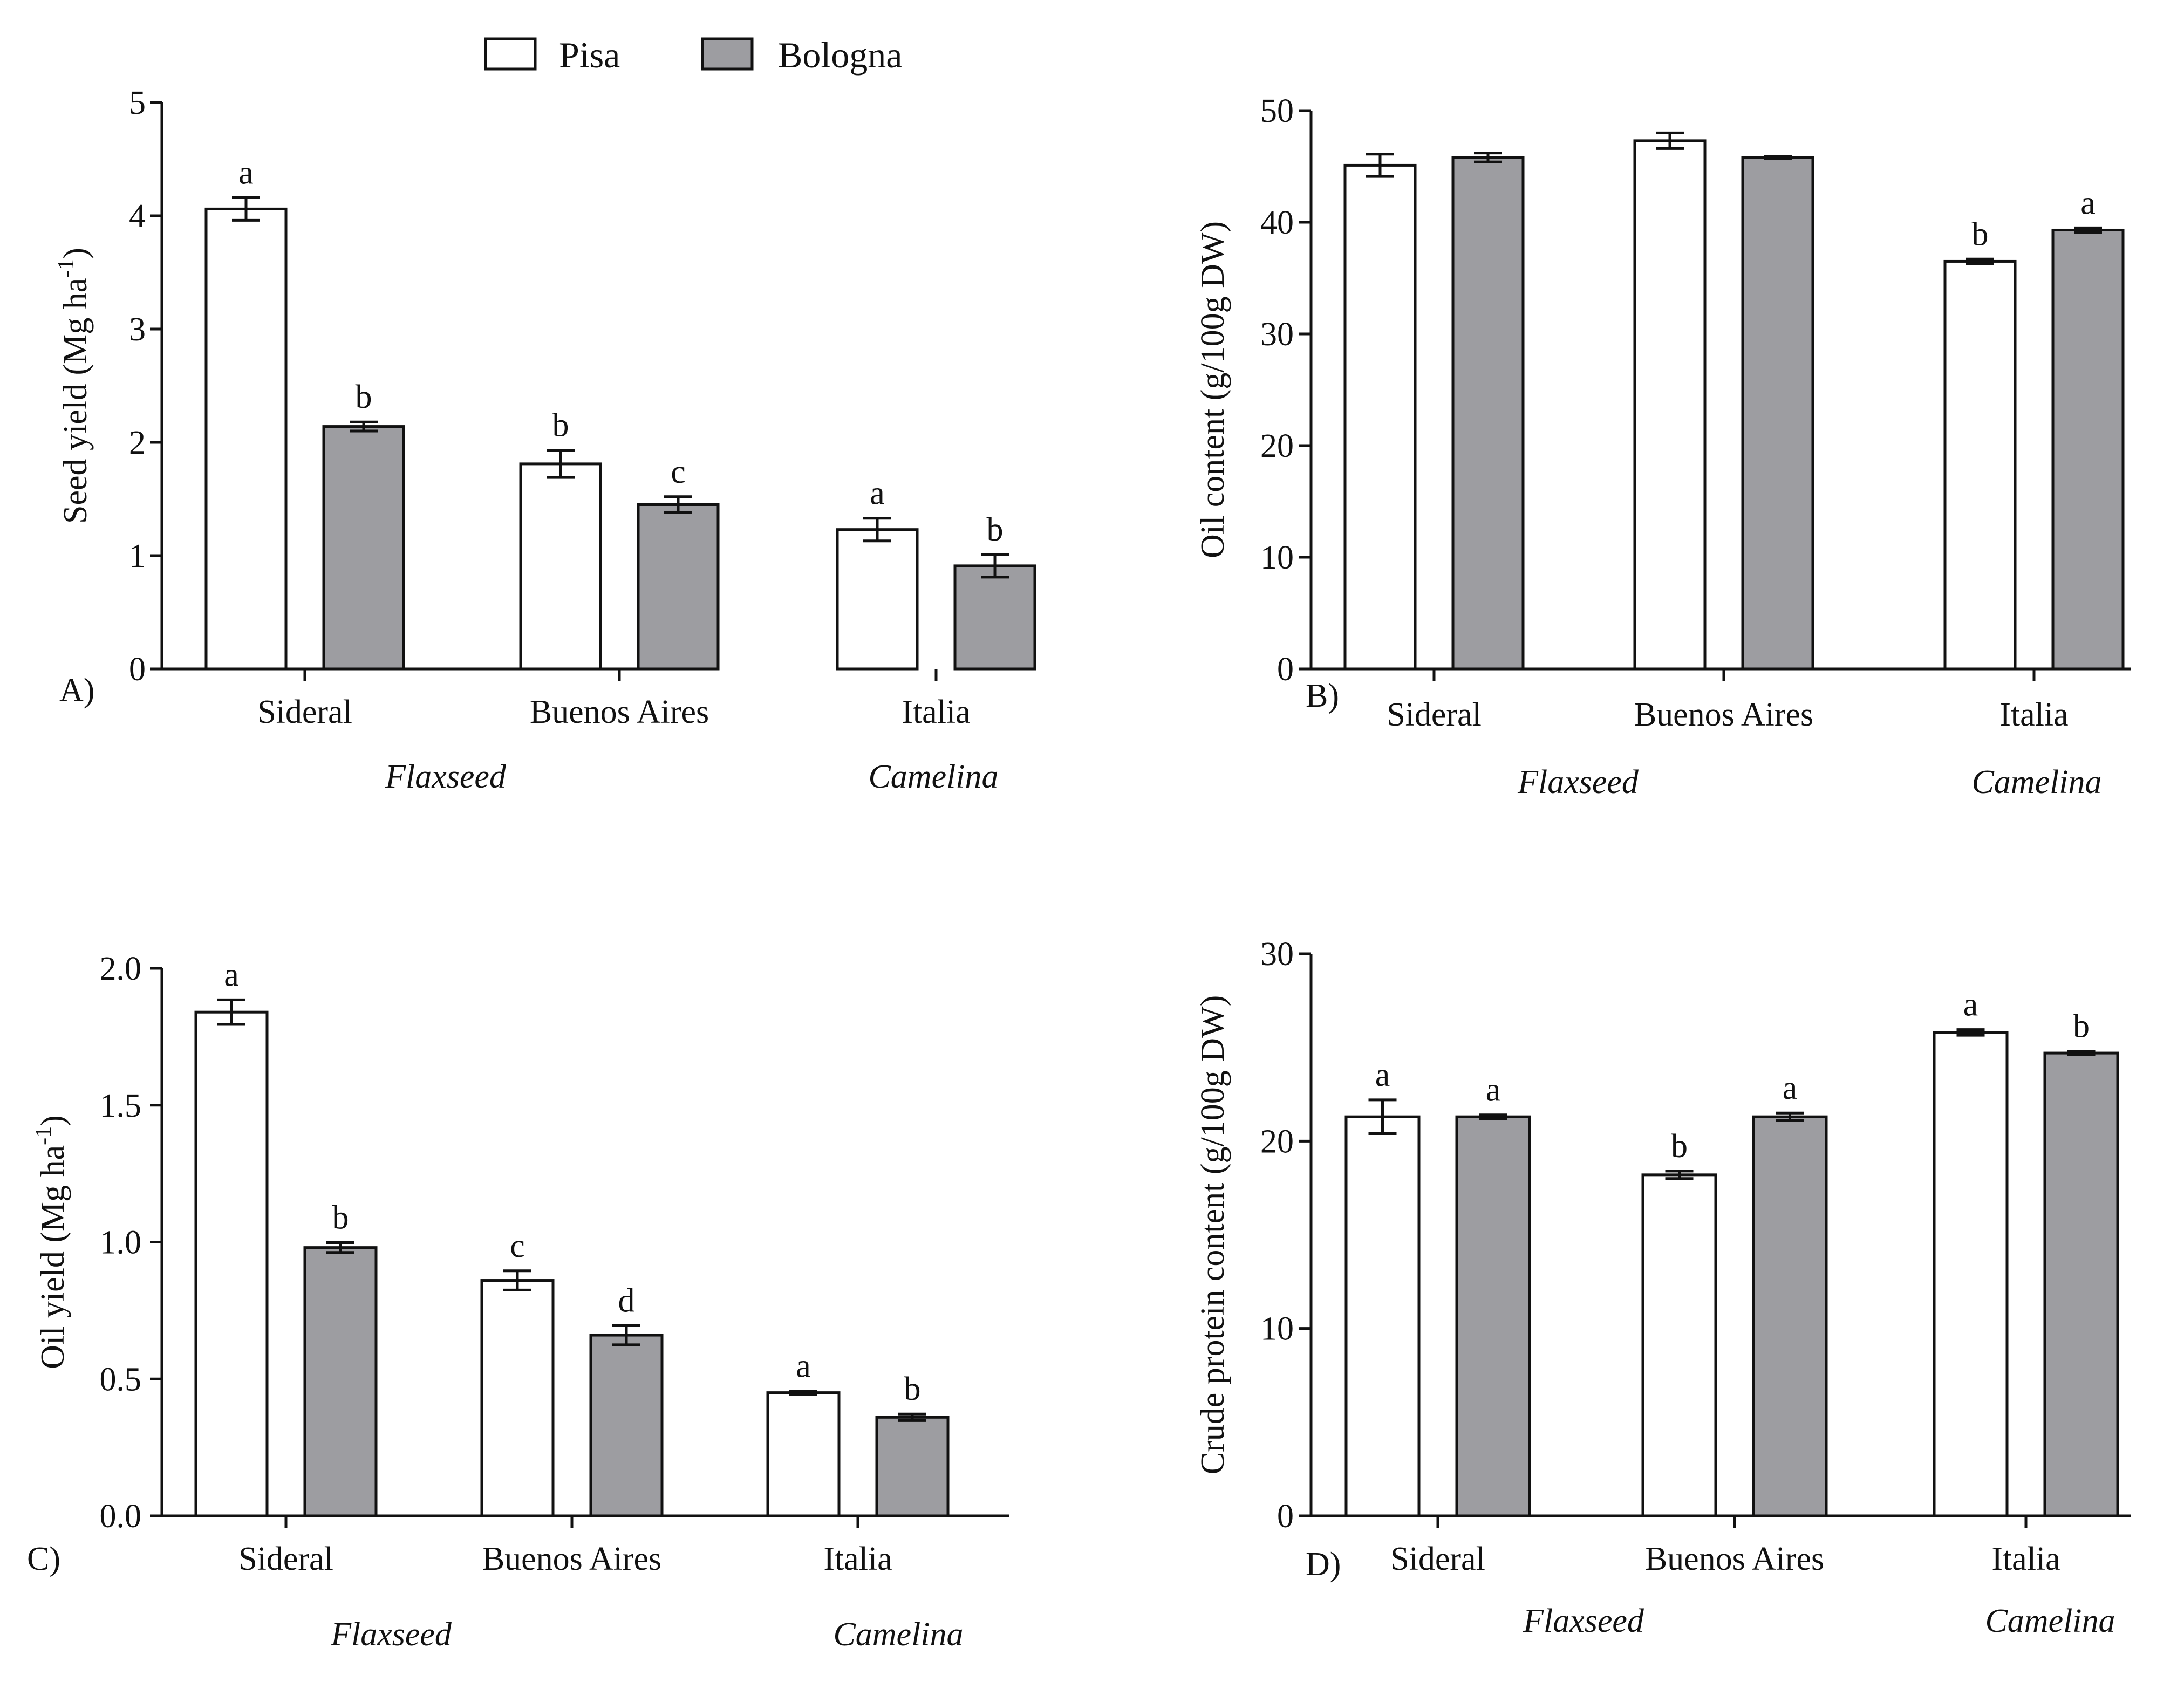 This screenshot has height=1682, width=2184. I want to click on y-axis-title: Crude protein content (g/100g DW), so click(1213, 1234).